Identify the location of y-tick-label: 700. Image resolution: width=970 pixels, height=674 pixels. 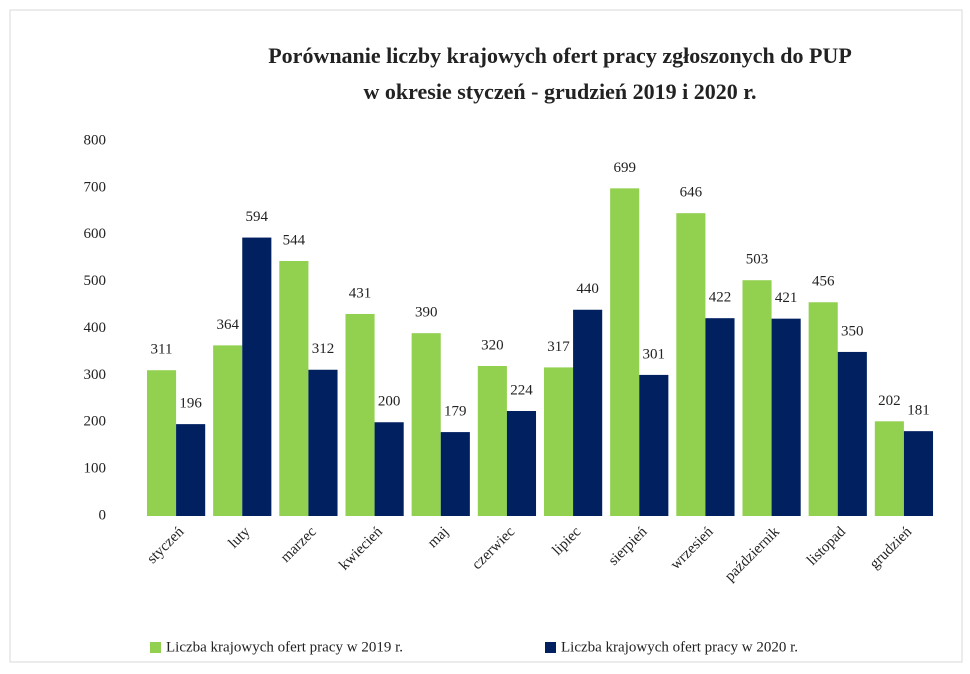
(95, 187).